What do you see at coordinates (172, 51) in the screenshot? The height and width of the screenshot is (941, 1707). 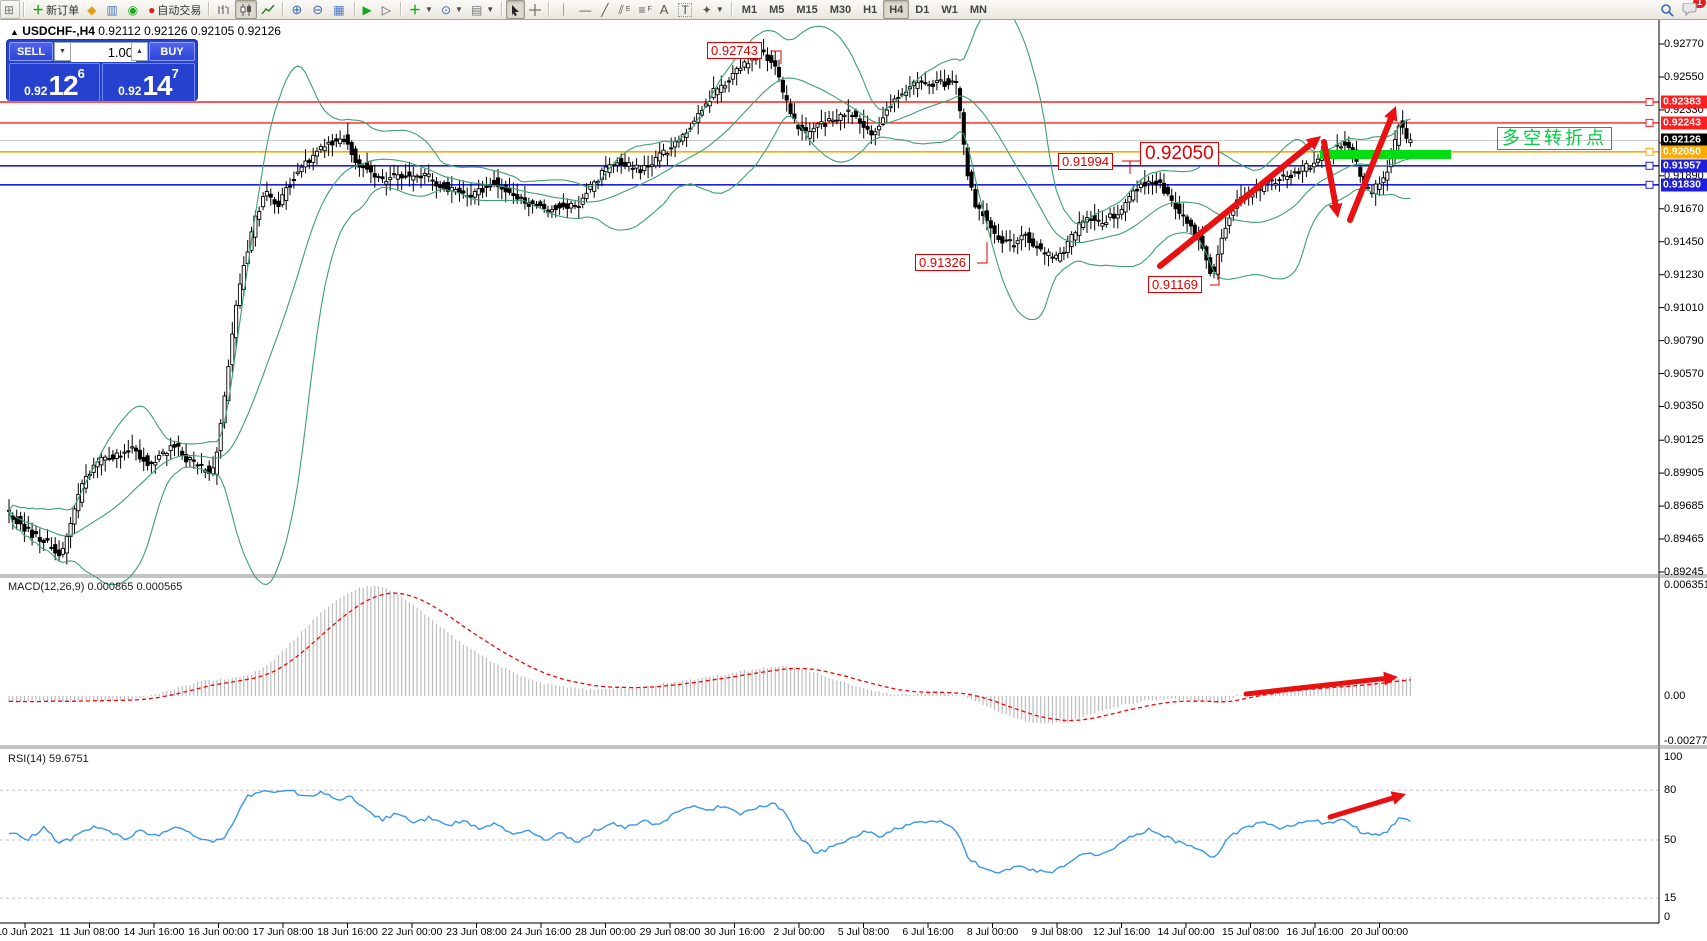 I see `buy-button: BUY` at bounding box center [172, 51].